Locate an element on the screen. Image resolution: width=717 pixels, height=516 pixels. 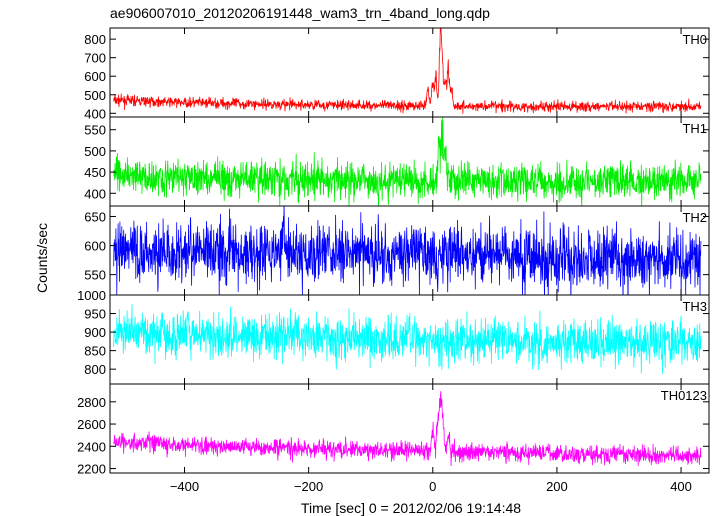
x-tick-label: 400 is located at coordinates (681, 486).